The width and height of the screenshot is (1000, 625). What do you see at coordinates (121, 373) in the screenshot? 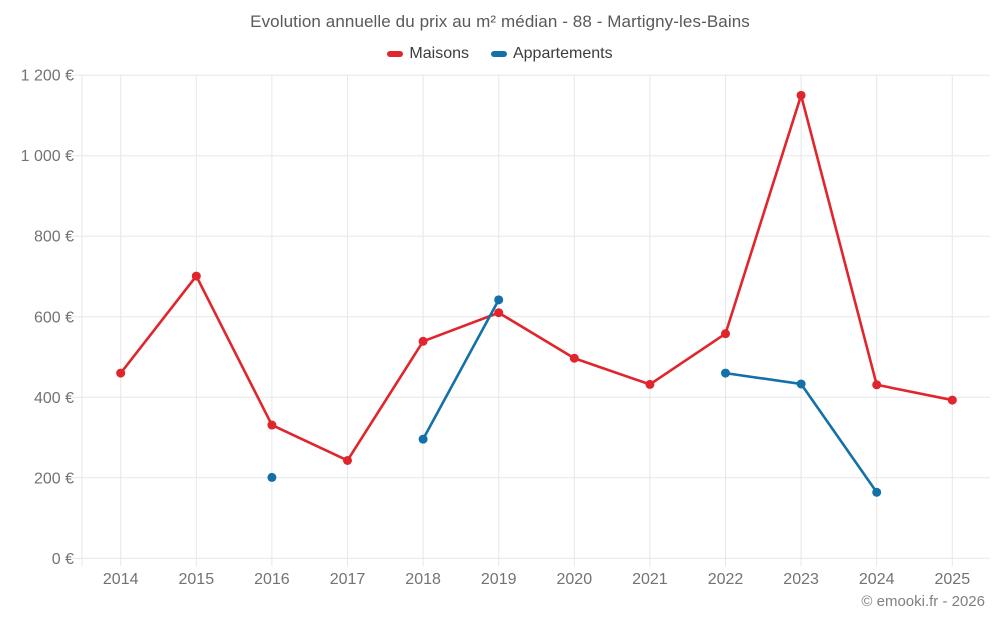
I see `maisons-point-2014` at bounding box center [121, 373].